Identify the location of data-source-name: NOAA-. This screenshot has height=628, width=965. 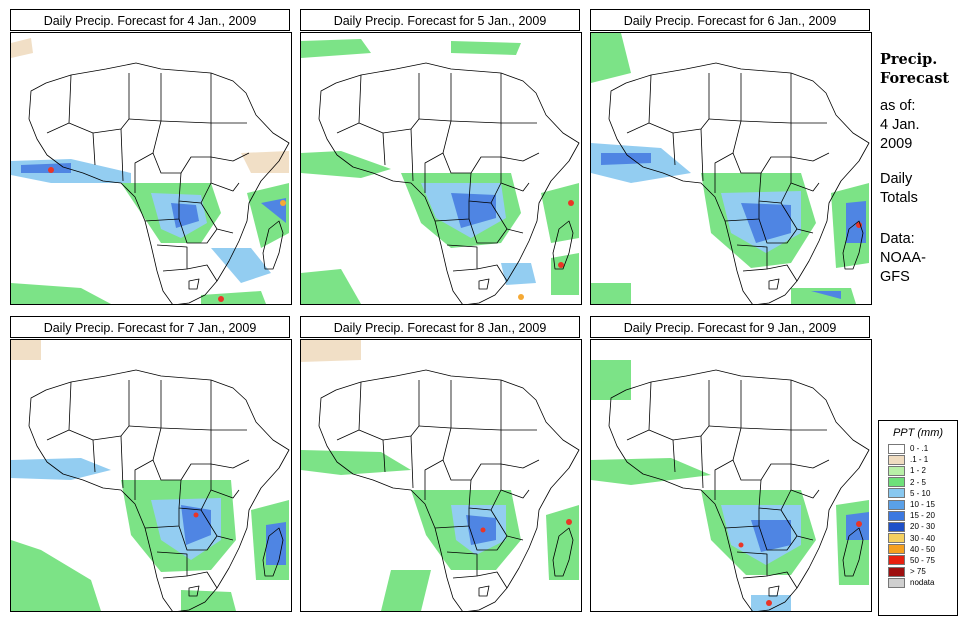
(903, 258).